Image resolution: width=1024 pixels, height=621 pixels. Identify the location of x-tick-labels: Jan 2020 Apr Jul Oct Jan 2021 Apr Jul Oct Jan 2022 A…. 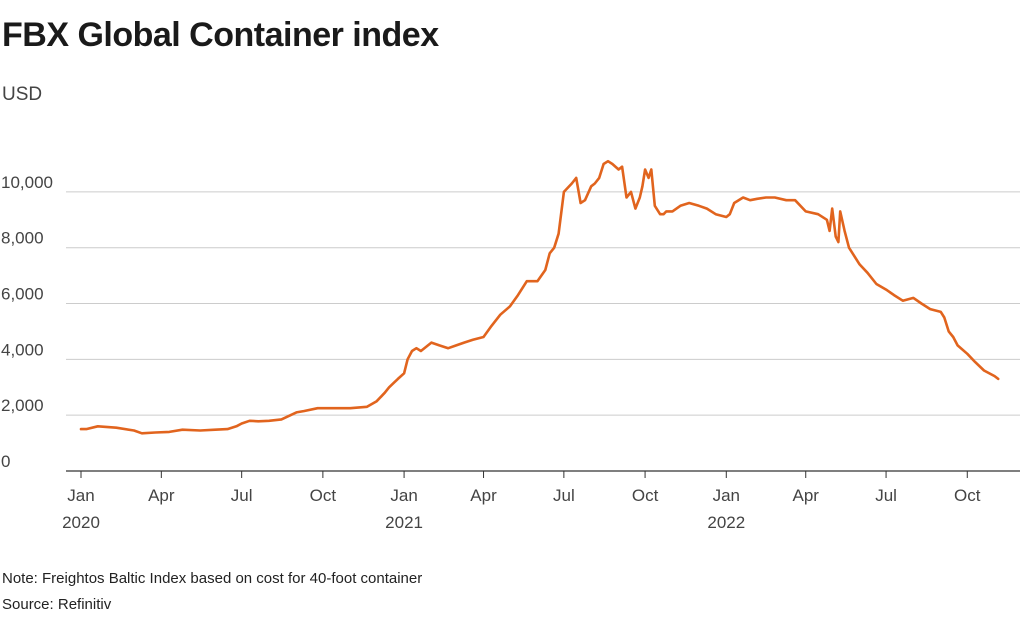
(521, 501).